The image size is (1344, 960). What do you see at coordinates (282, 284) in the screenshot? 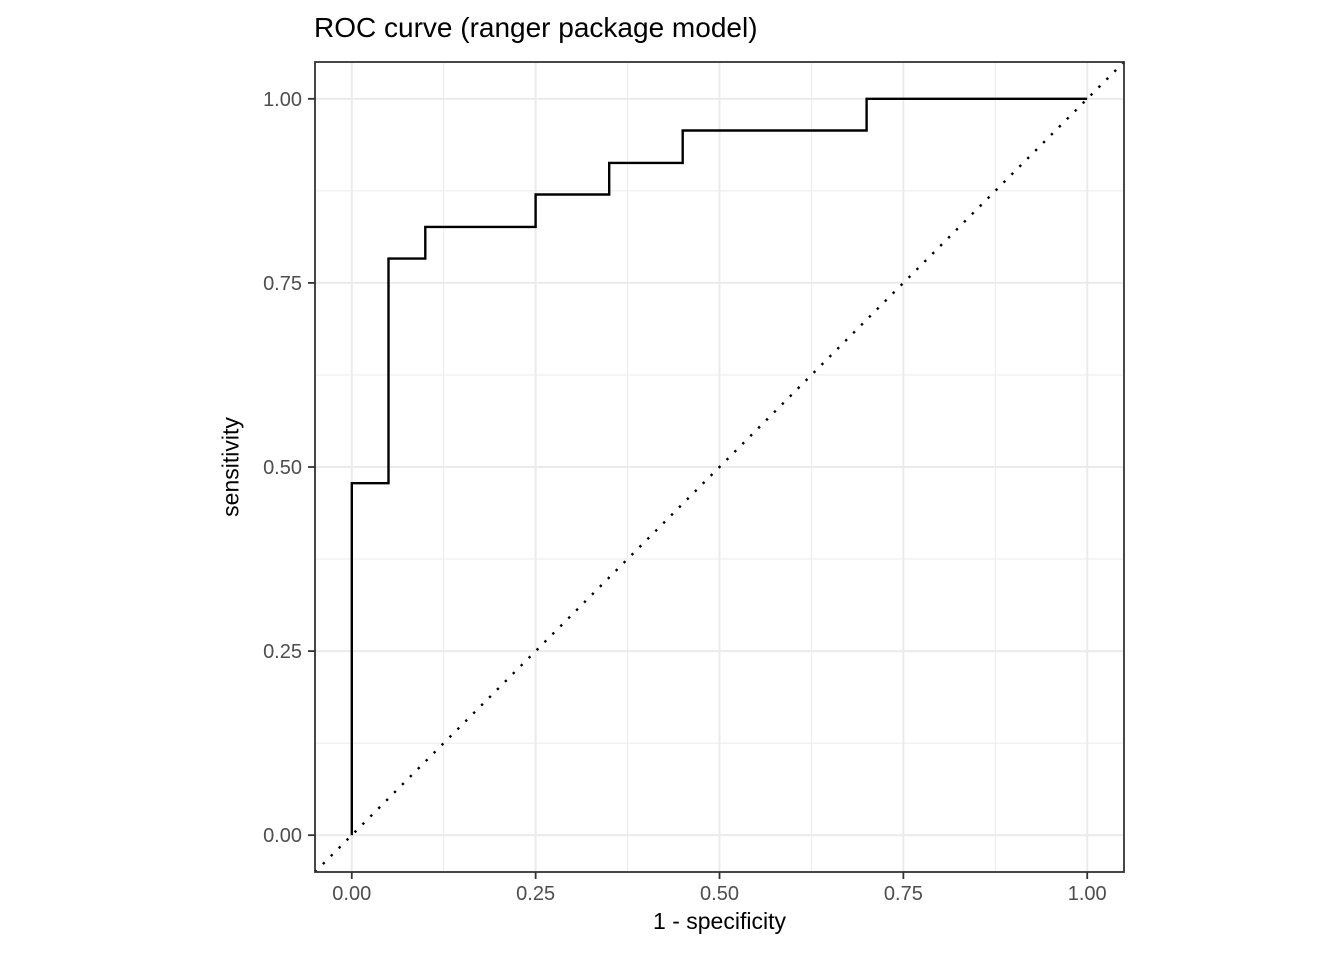
I see `y-tick-label: 0.75` at bounding box center [282, 284].